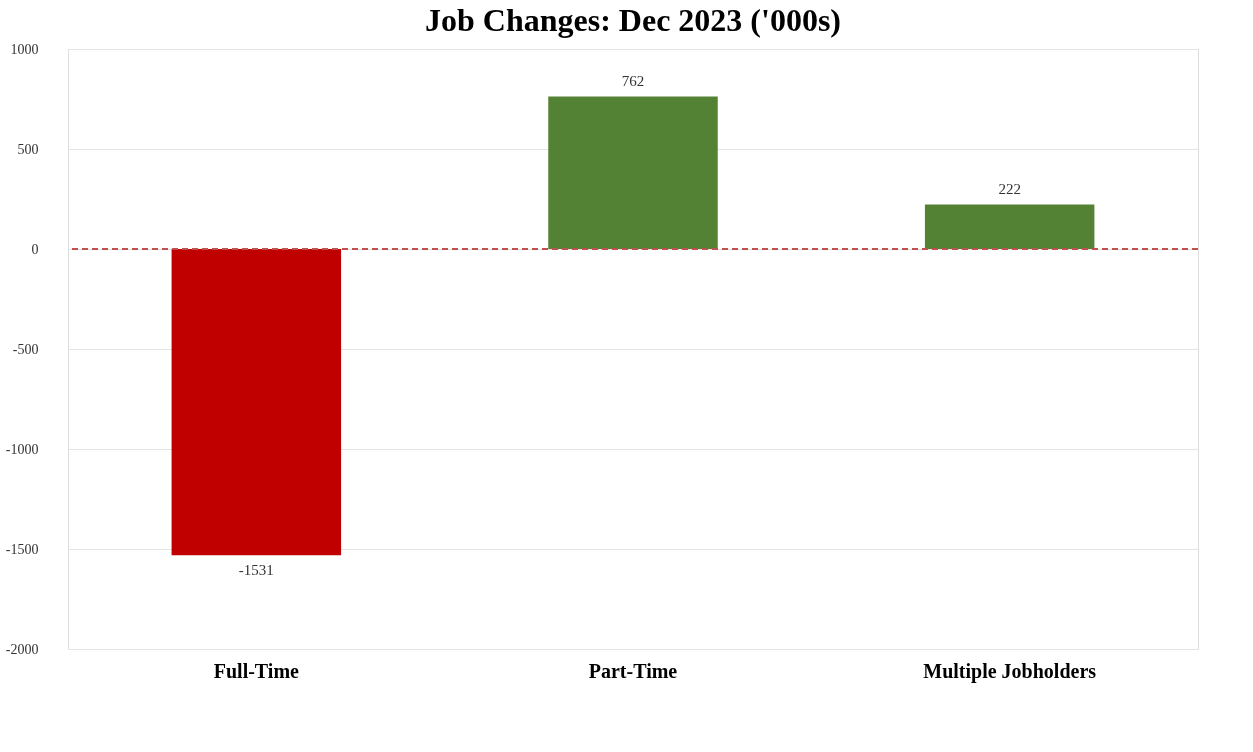  I want to click on data-label: -1531, so click(256, 570).